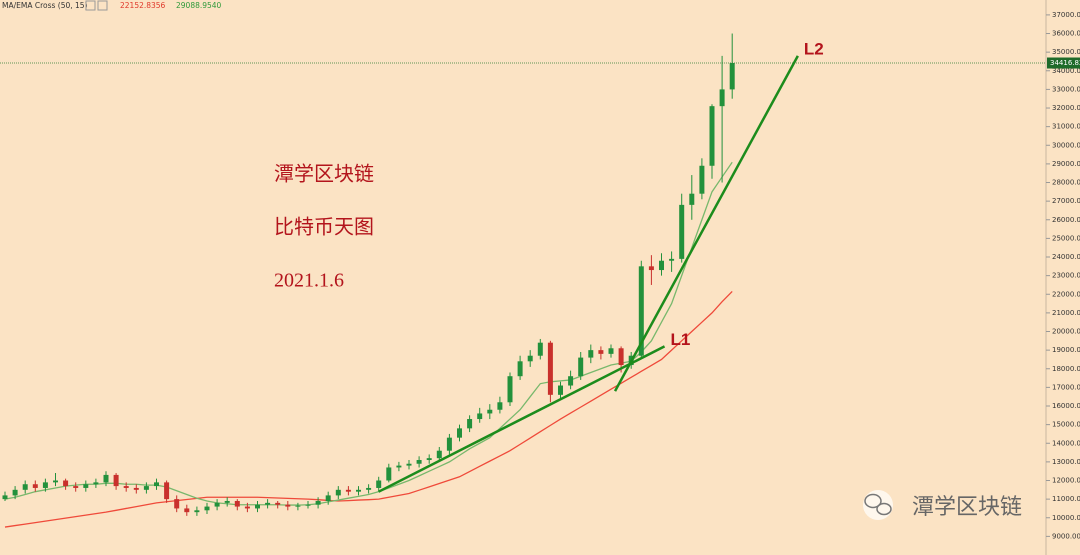 The height and width of the screenshot is (555, 1080). Describe the element at coordinates (1066, 536) in the screenshot. I see `y-tick-label: 9000.00` at that location.